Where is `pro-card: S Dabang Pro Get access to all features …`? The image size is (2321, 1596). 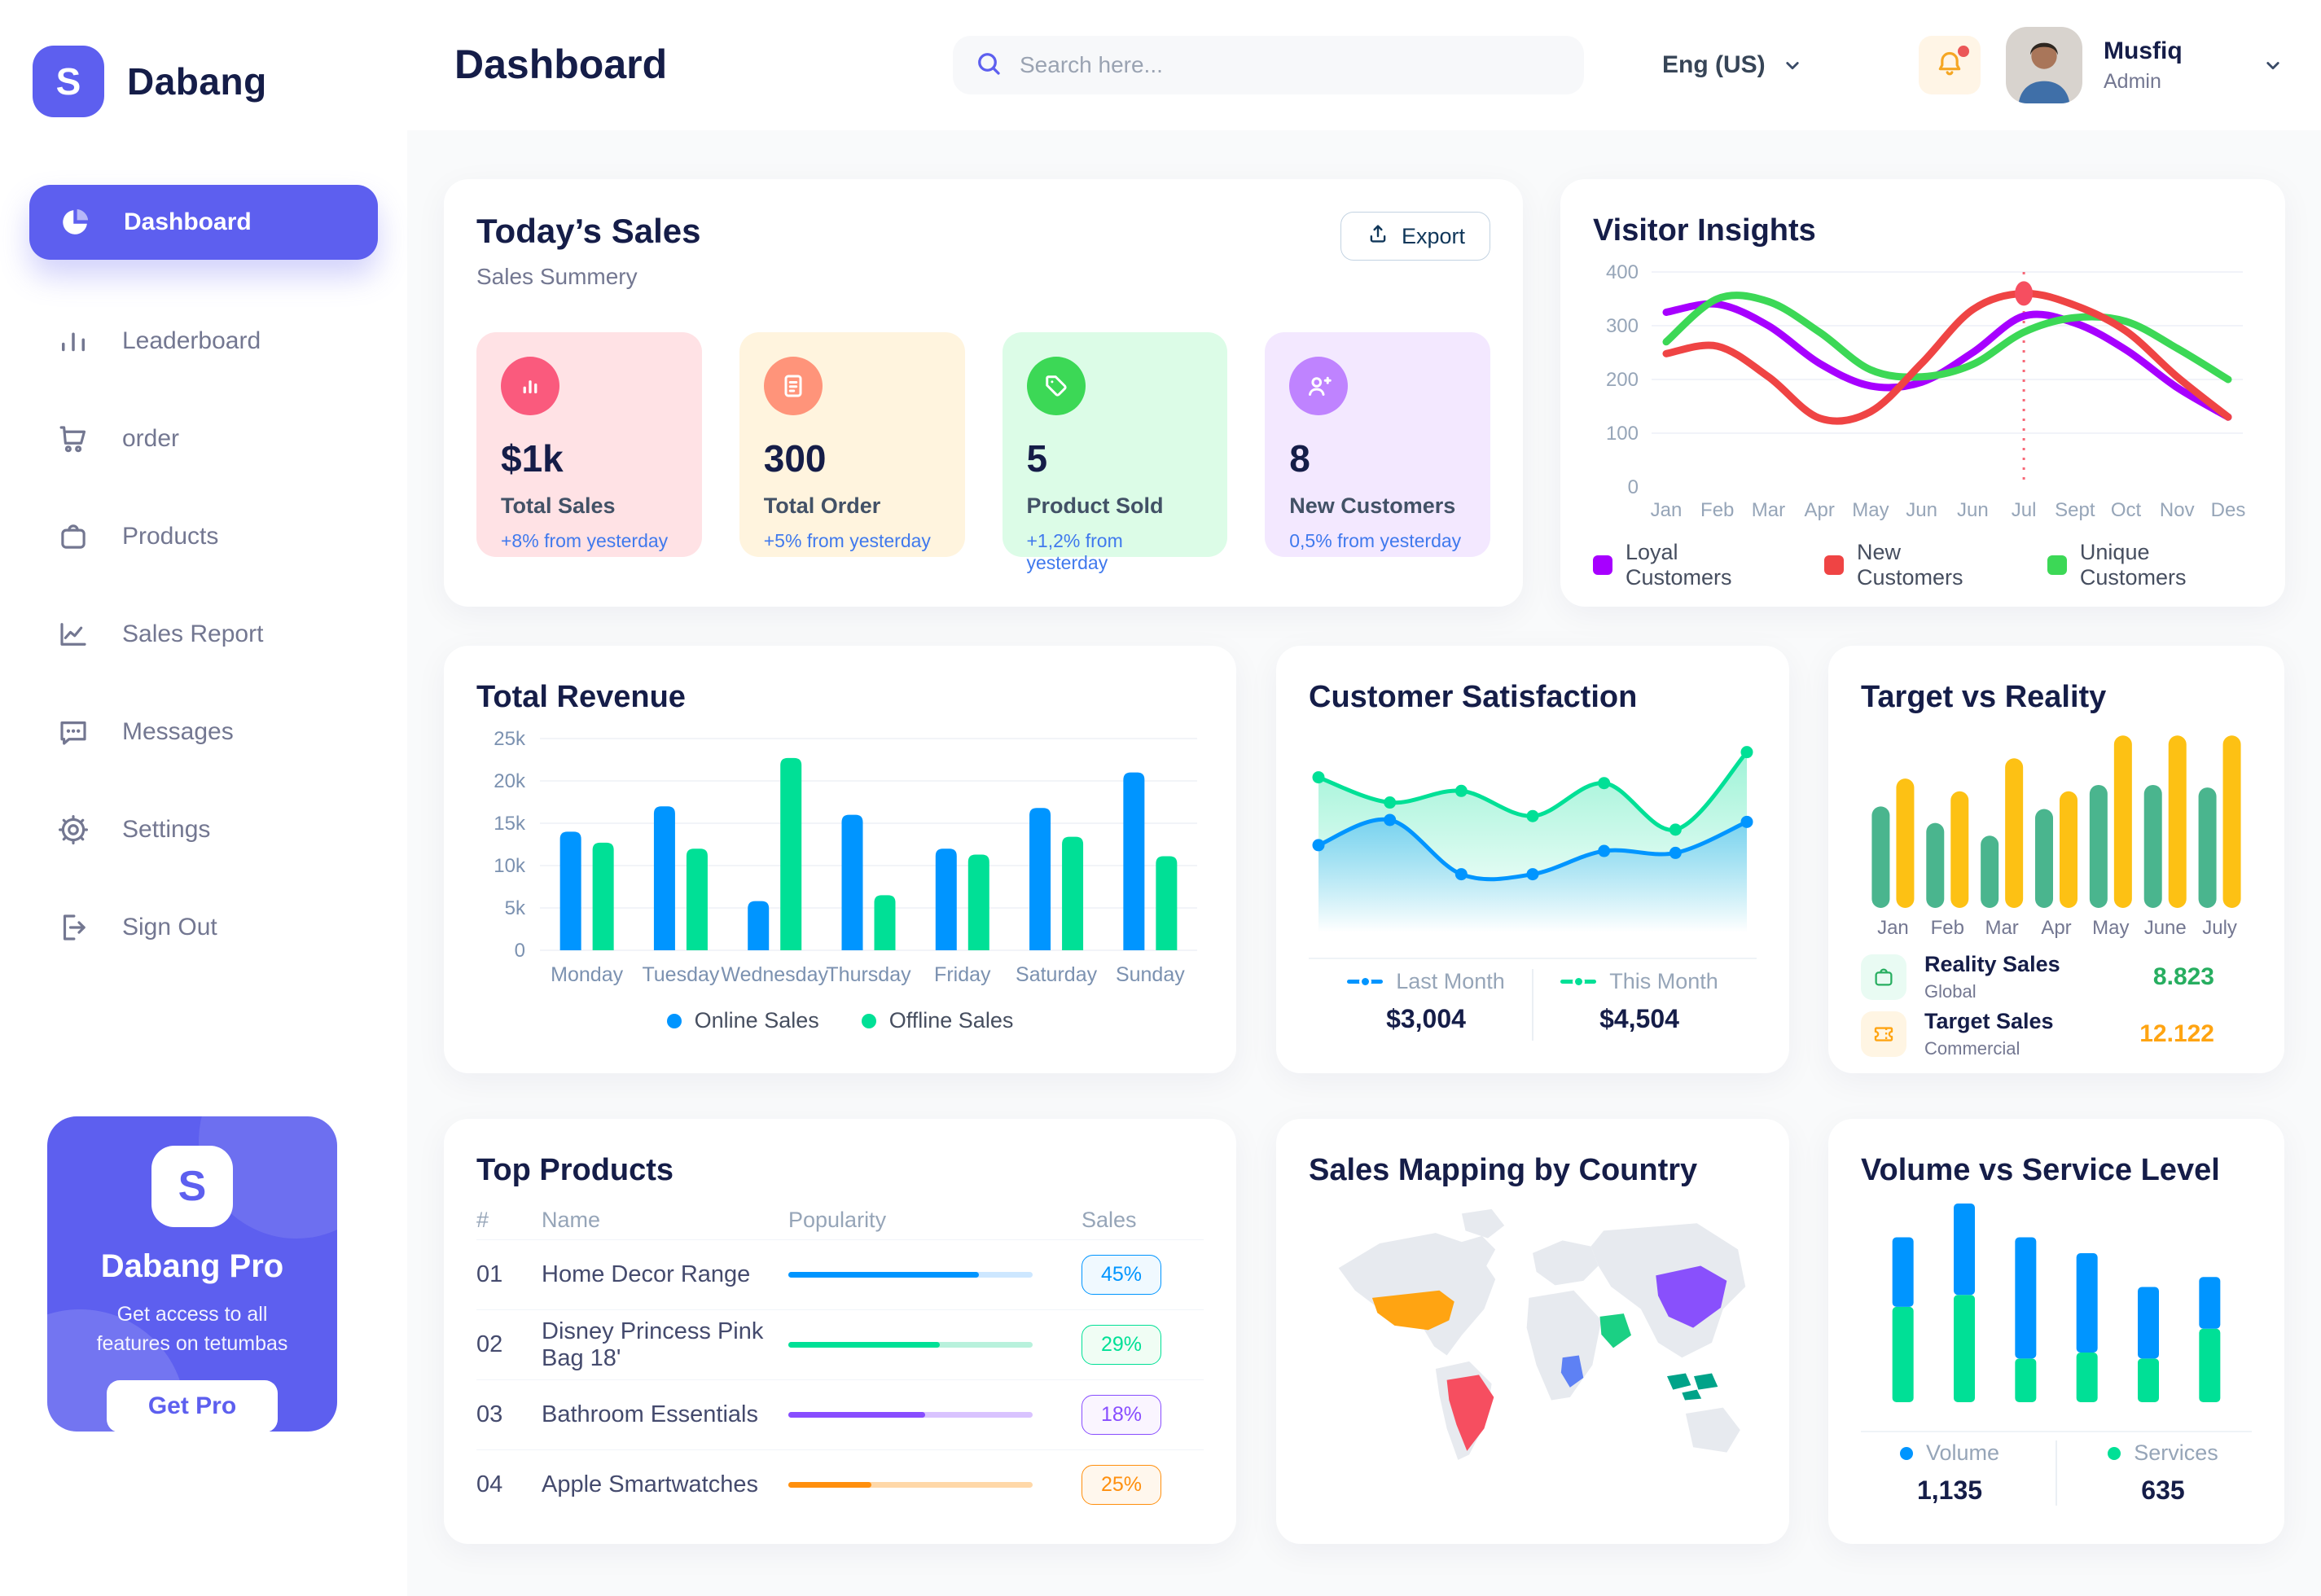 pro-card: S Dabang Pro Get access to all features … is located at coordinates (192, 1274).